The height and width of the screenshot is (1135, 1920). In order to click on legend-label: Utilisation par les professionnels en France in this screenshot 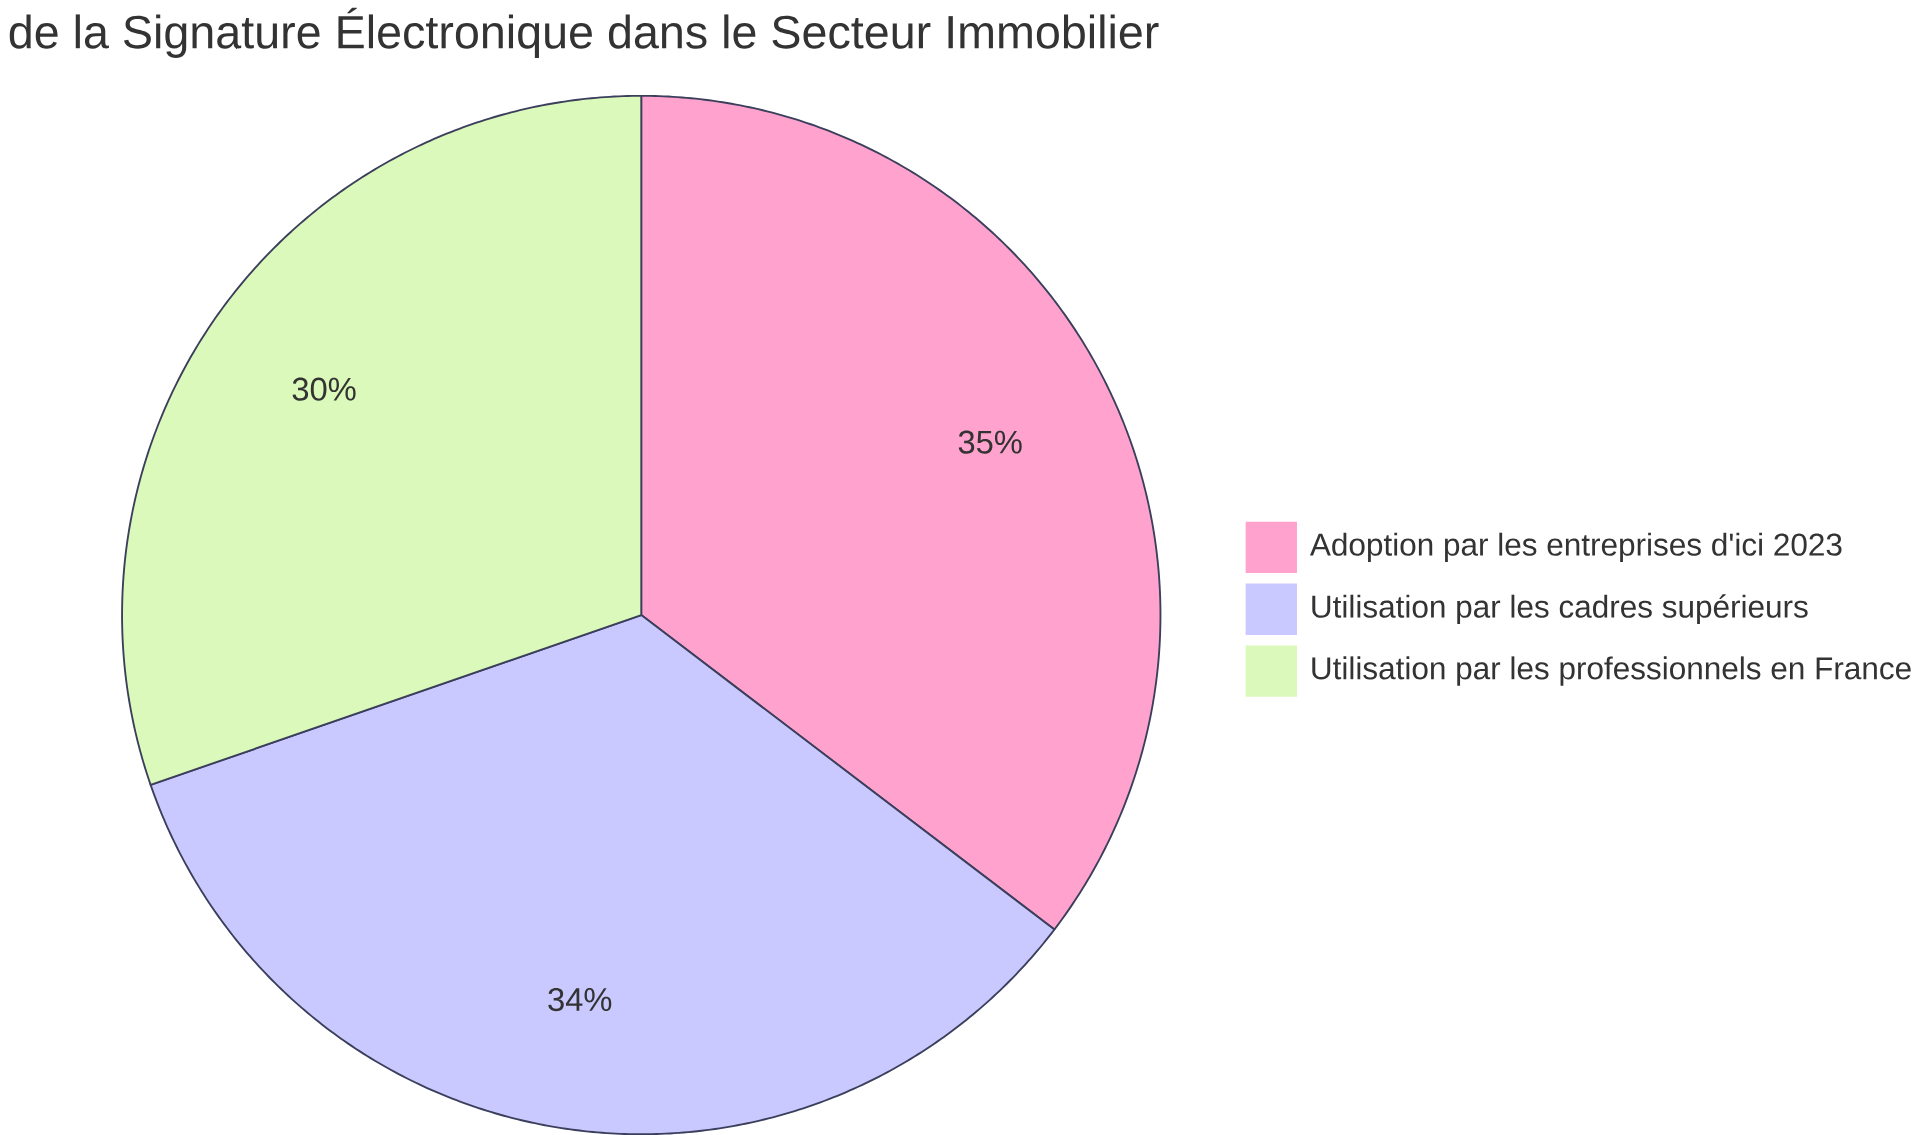, I will do `click(1611, 671)`.